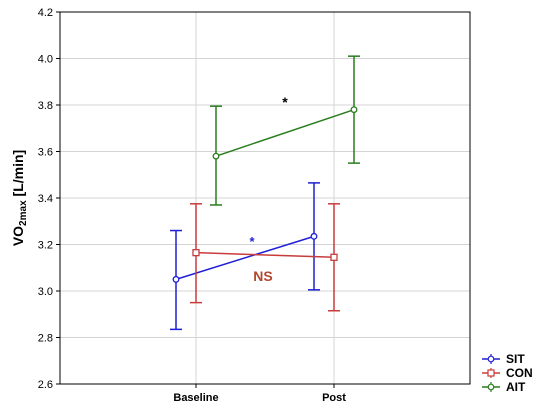 This screenshot has width=550, height=417. I want to click on y-axis-label: VO2max [L/min], so click(19, 198).